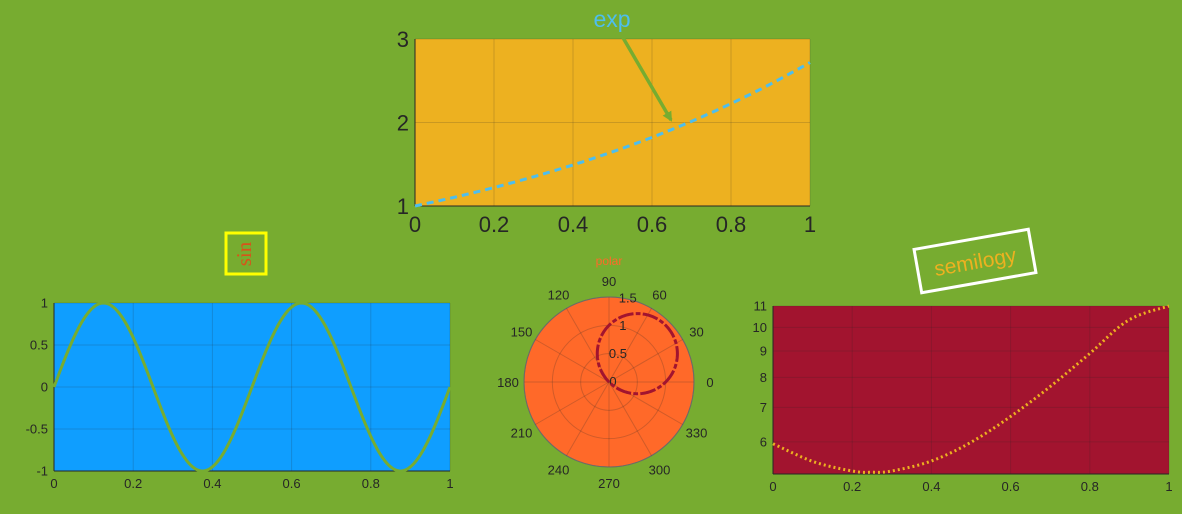 The image size is (1182, 514). Describe the element at coordinates (44, 387) in the screenshot. I see `y-tick-label: 0` at that location.